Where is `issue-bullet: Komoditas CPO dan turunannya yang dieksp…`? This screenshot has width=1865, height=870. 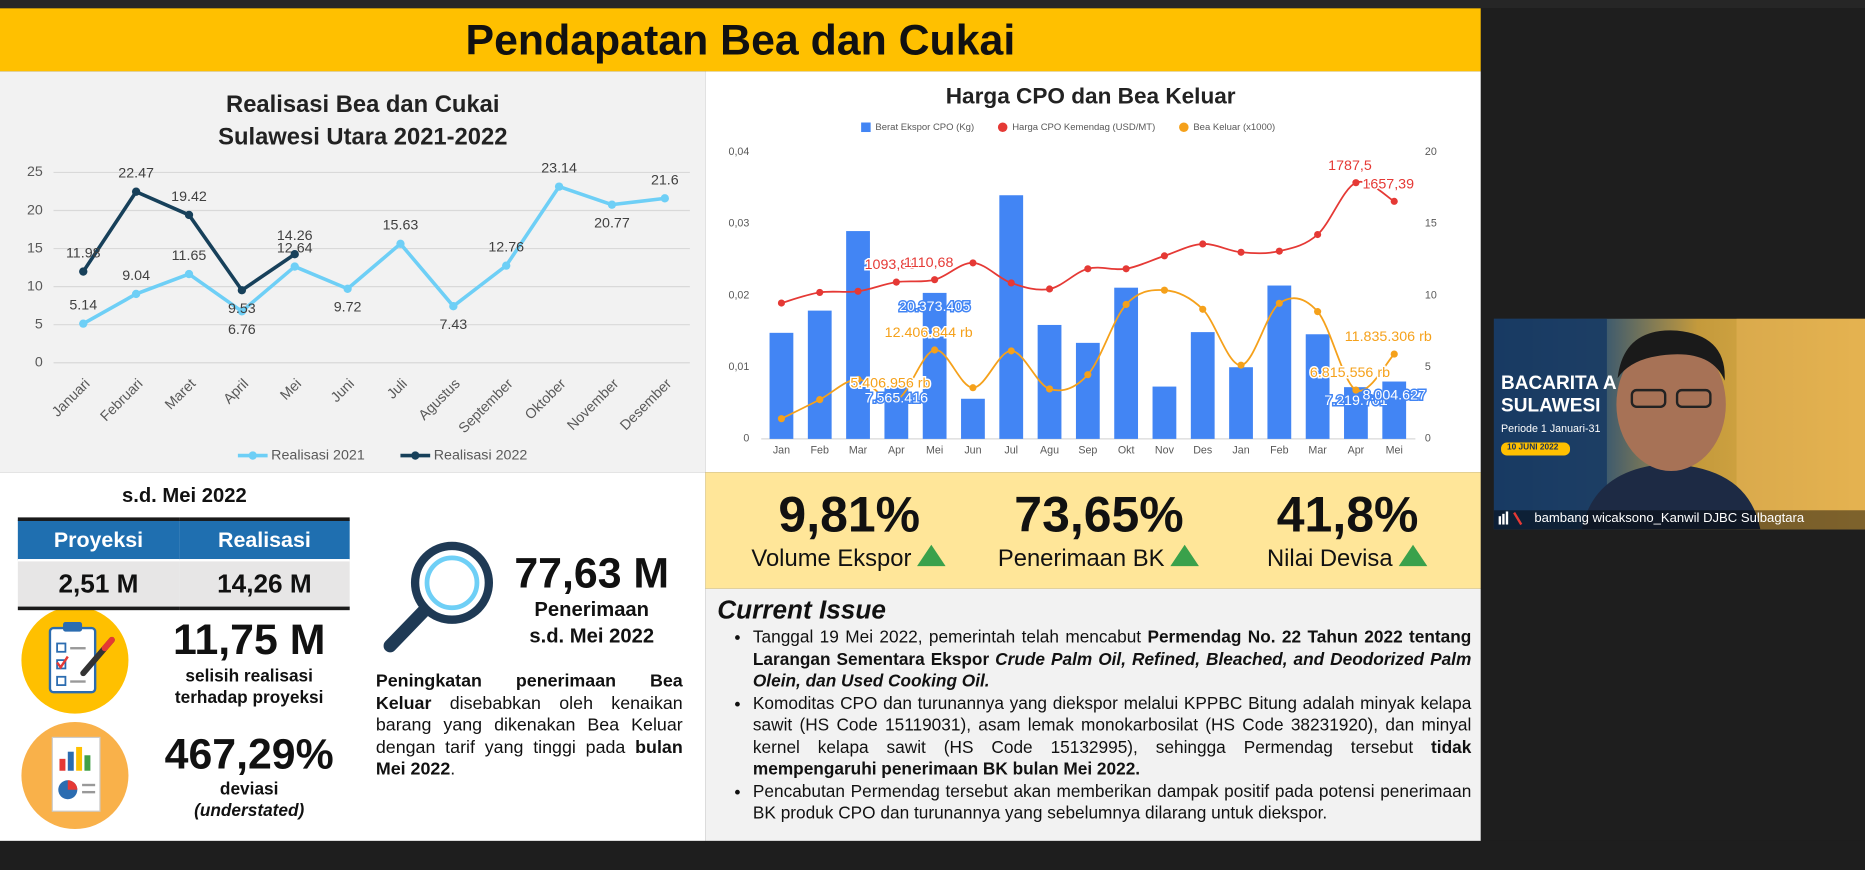
issue-bullet: Komoditas CPO dan turunannya yang dieksp… is located at coordinates (1112, 737).